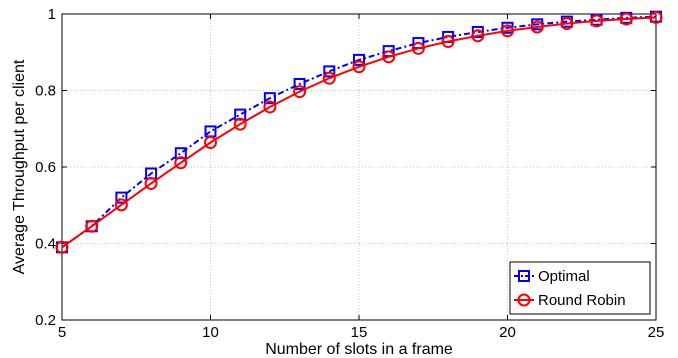 Image resolution: width=678 pixels, height=358 pixels. Describe the element at coordinates (564, 276) in the screenshot. I see `legend-label-optimal: Optimal` at that location.